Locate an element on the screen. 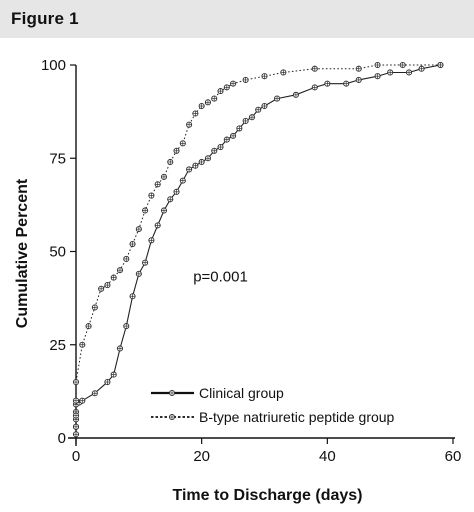 This screenshot has width=474, height=512. p-value-annotation: p=0.001 is located at coordinates (220, 276).